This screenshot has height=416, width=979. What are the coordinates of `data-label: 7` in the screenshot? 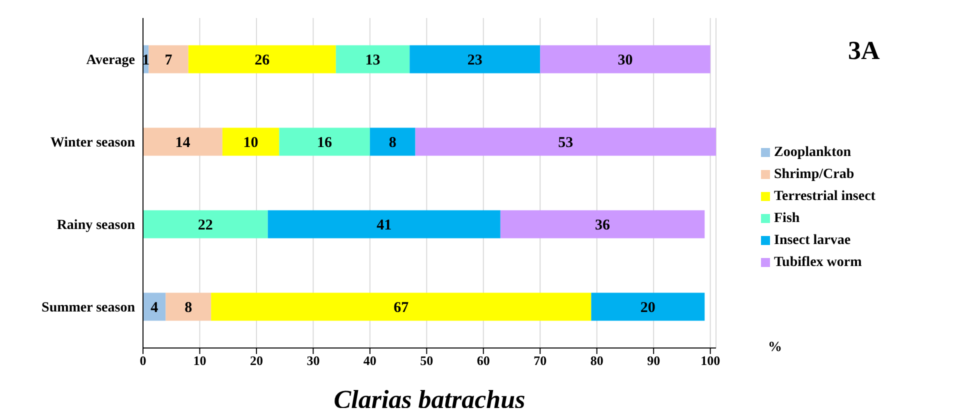 It's located at (168, 60).